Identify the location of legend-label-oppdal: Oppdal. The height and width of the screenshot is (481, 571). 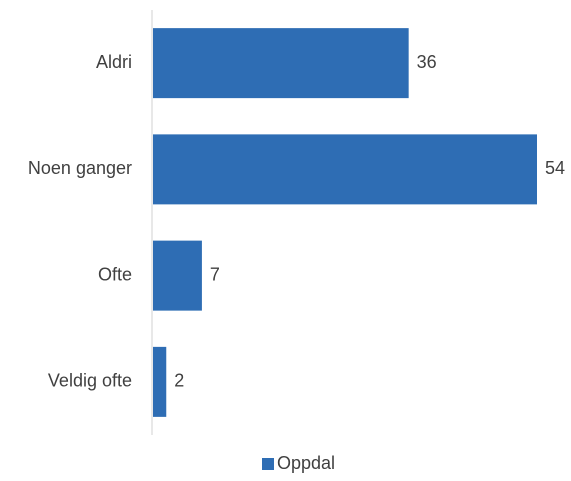
(306, 463).